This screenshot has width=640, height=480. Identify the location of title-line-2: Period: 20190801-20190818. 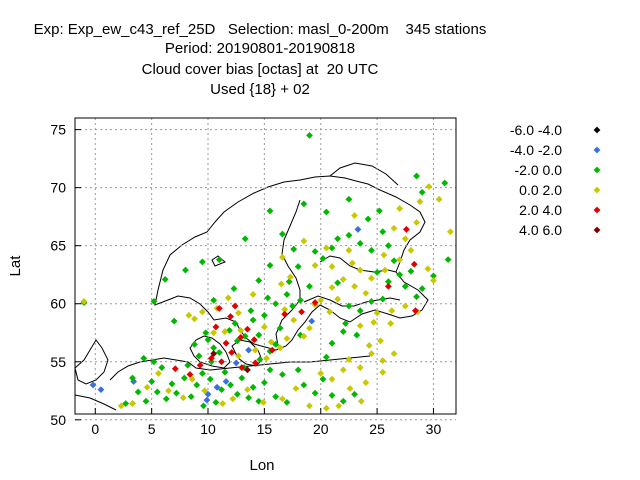
(260, 48).